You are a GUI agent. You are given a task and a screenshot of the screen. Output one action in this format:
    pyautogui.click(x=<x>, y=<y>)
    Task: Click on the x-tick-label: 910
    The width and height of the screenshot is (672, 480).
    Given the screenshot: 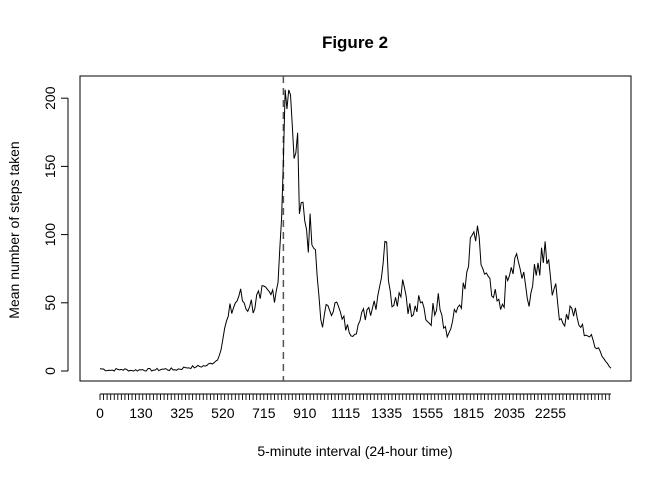 What is the action you would take?
    pyautogui.click(x=305, y=413)
    